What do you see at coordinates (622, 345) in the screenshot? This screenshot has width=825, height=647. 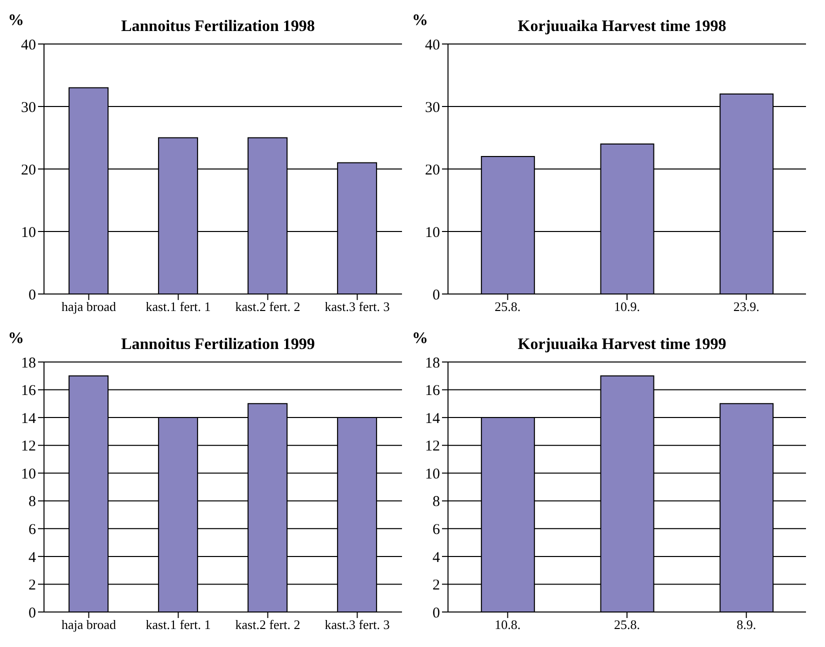 I see `chart-title: Korjuuaika Harvest time 1999` at bounding box center [622, 345].